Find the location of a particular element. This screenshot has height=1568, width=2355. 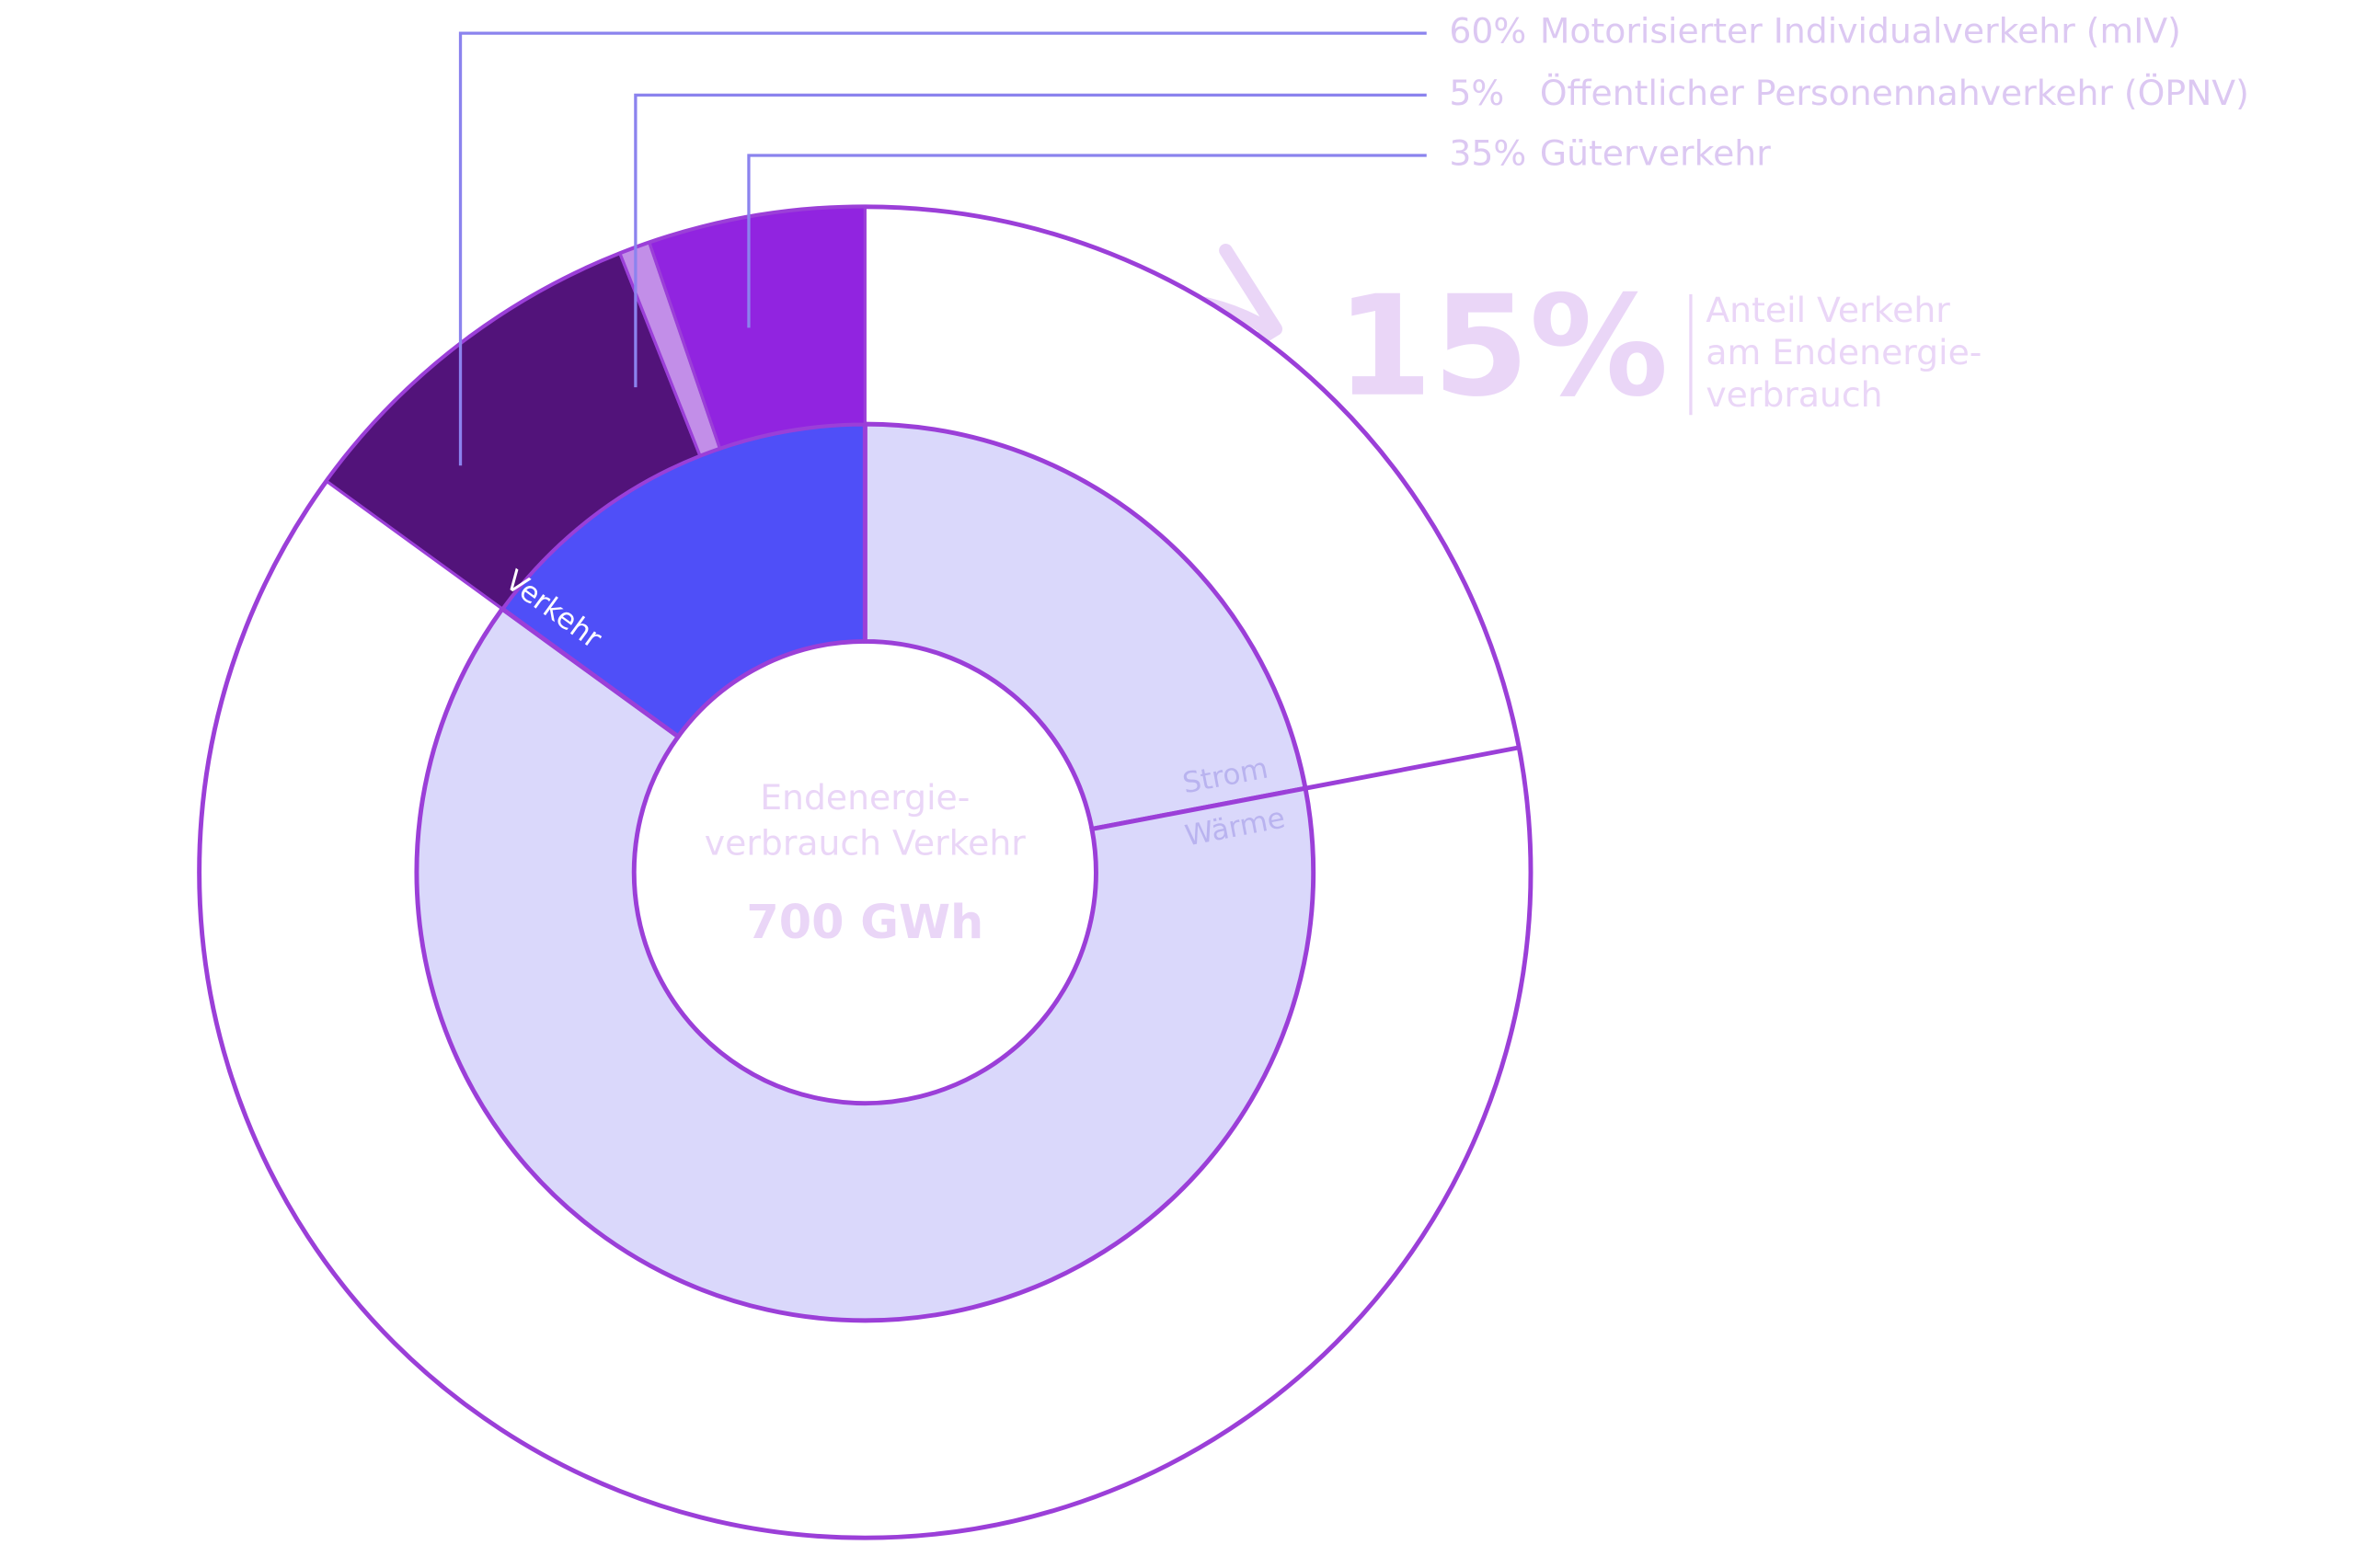

callout-line: am Endenergie- is located at coordinates (1844, 352).